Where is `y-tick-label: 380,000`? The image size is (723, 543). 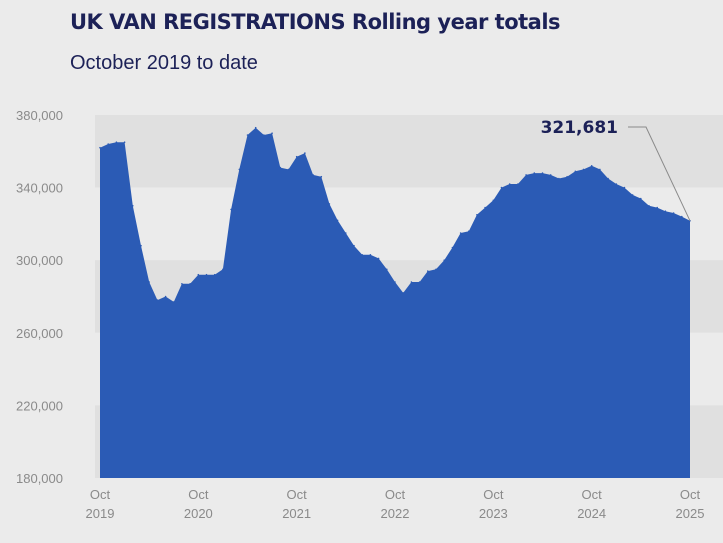 y-tick-label: 380,000 is located at coordinates (39, 115).